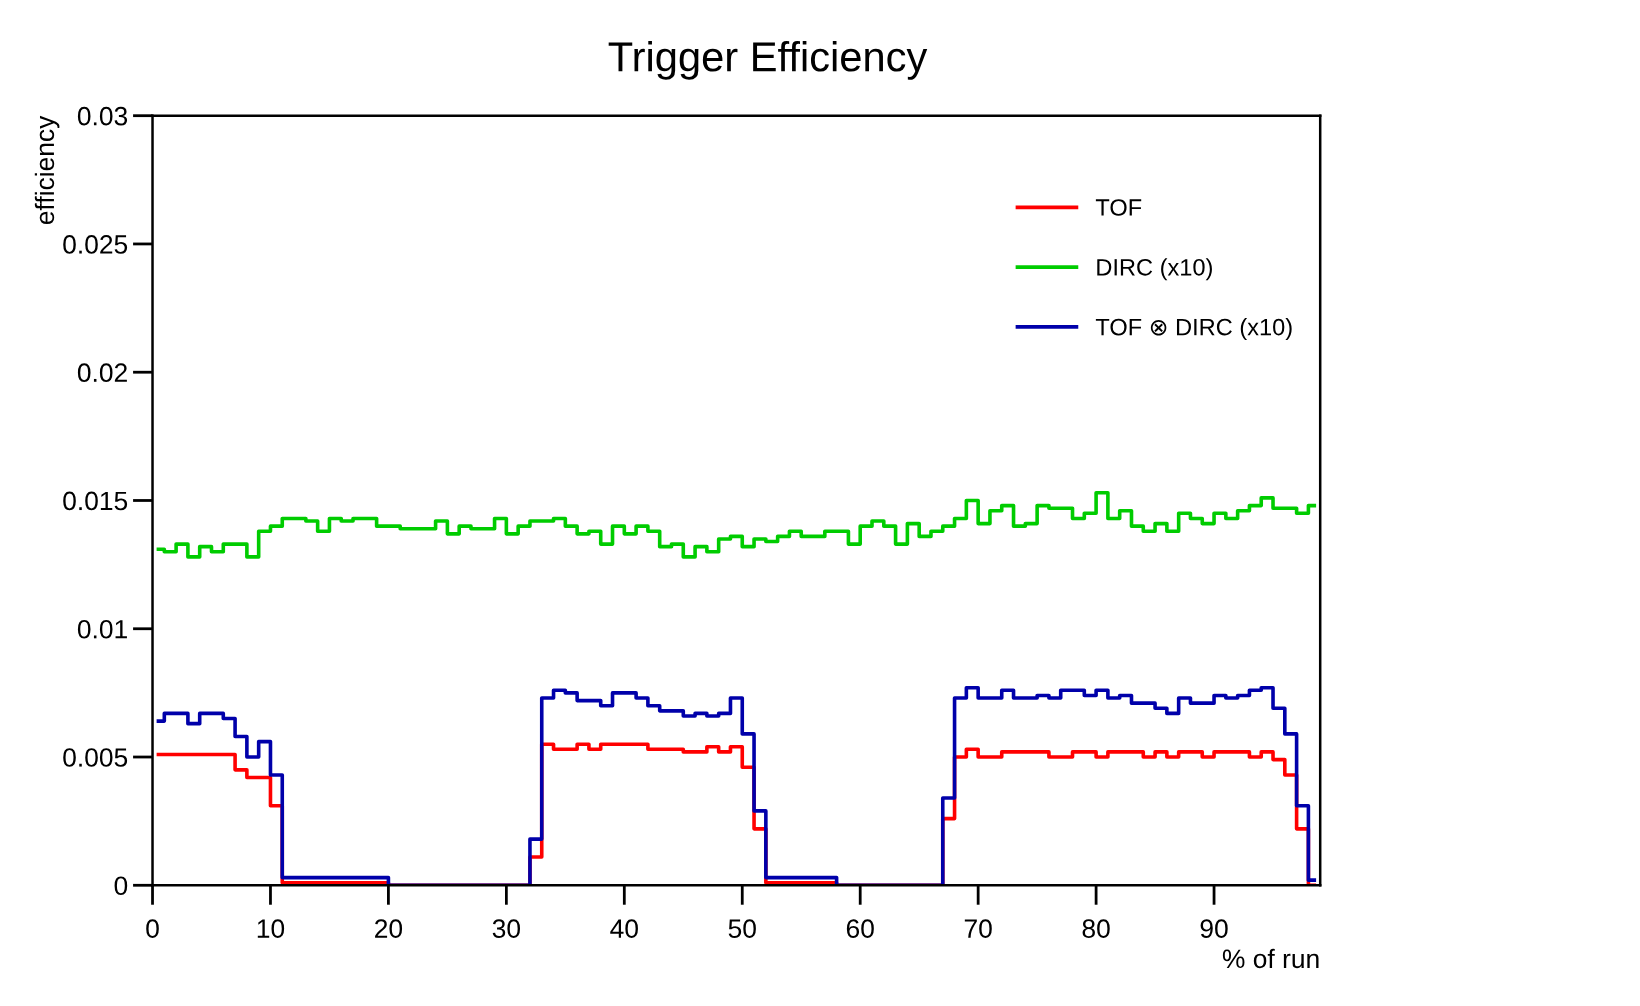  What do you see at coordinates (506, 928) in the screenshot?
I see `x-tick-label: 30` at bounding box center [506, 928].